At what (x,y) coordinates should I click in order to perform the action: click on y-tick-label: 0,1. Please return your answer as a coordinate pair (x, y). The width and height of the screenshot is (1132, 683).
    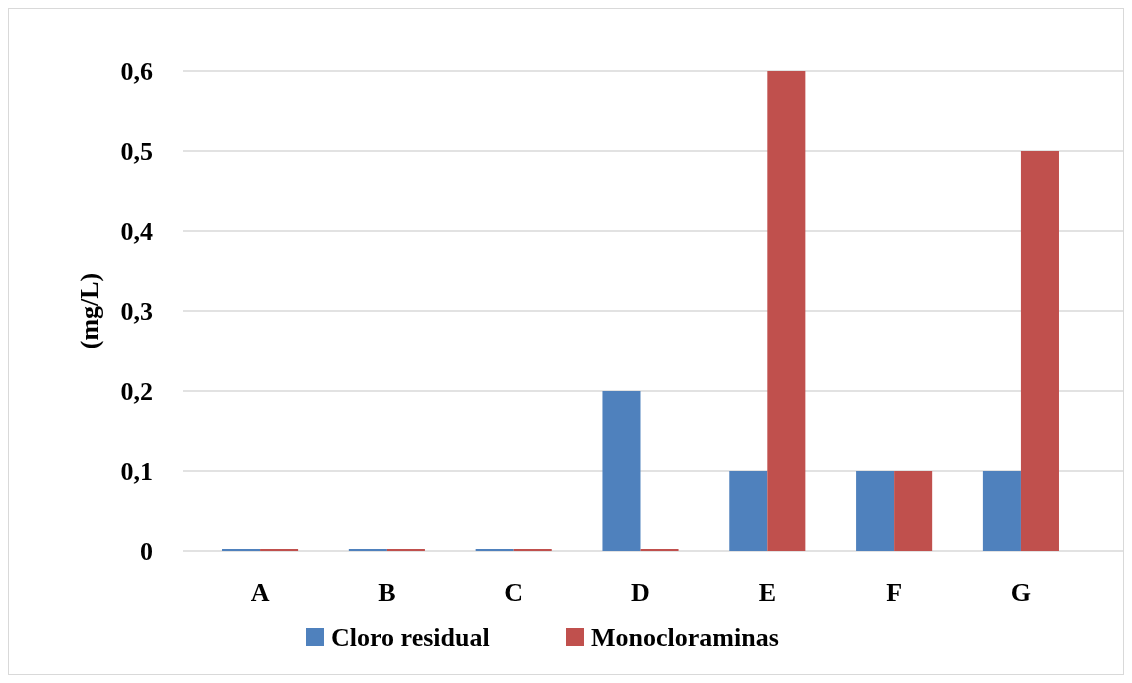
    Looking at the image, I should click on (136, 472).